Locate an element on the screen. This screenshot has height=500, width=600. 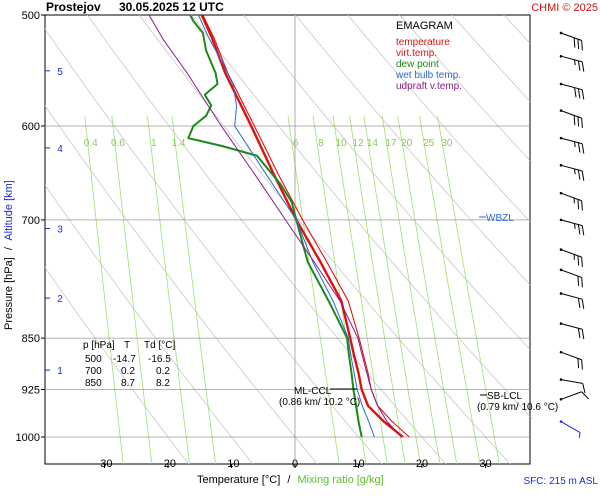
y-axis-label: Pressure [hPa] / Altitude [km] is located at coordinates (9, 255).